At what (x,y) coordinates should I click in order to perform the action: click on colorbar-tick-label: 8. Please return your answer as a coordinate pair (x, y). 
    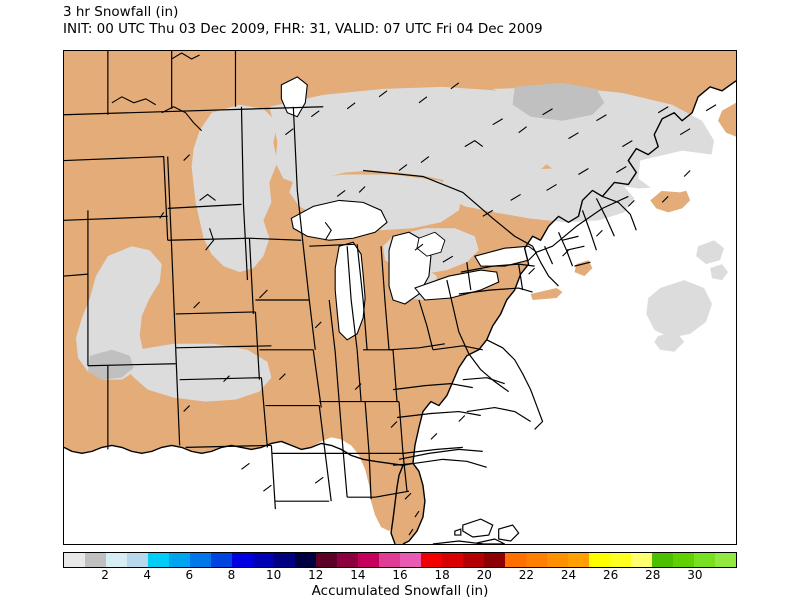
    Looking at the image, I should click on (231, 575).